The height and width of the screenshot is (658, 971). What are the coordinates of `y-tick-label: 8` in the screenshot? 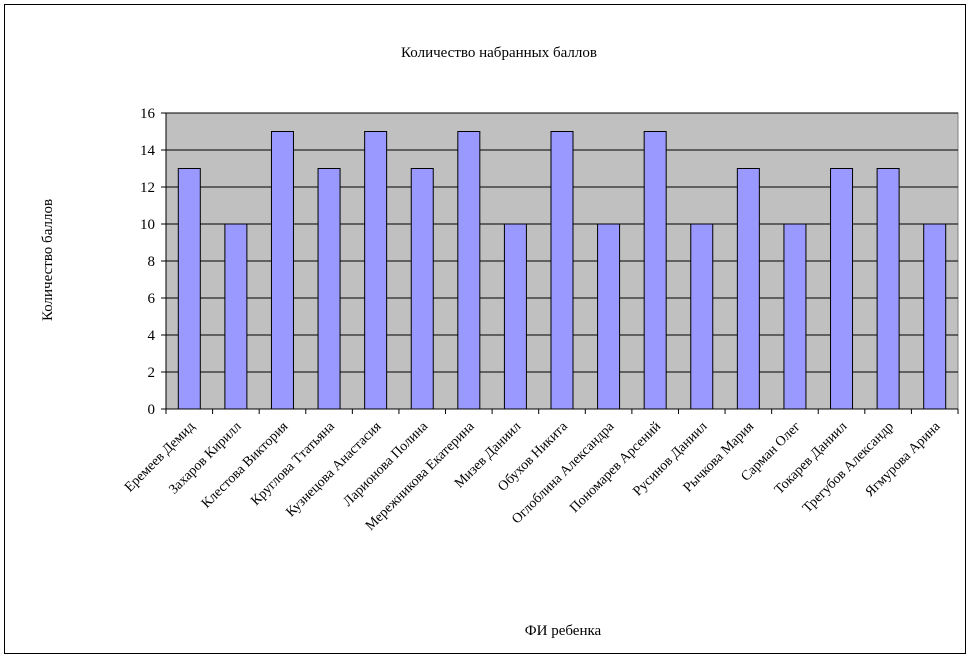 It's located at (152, 262).